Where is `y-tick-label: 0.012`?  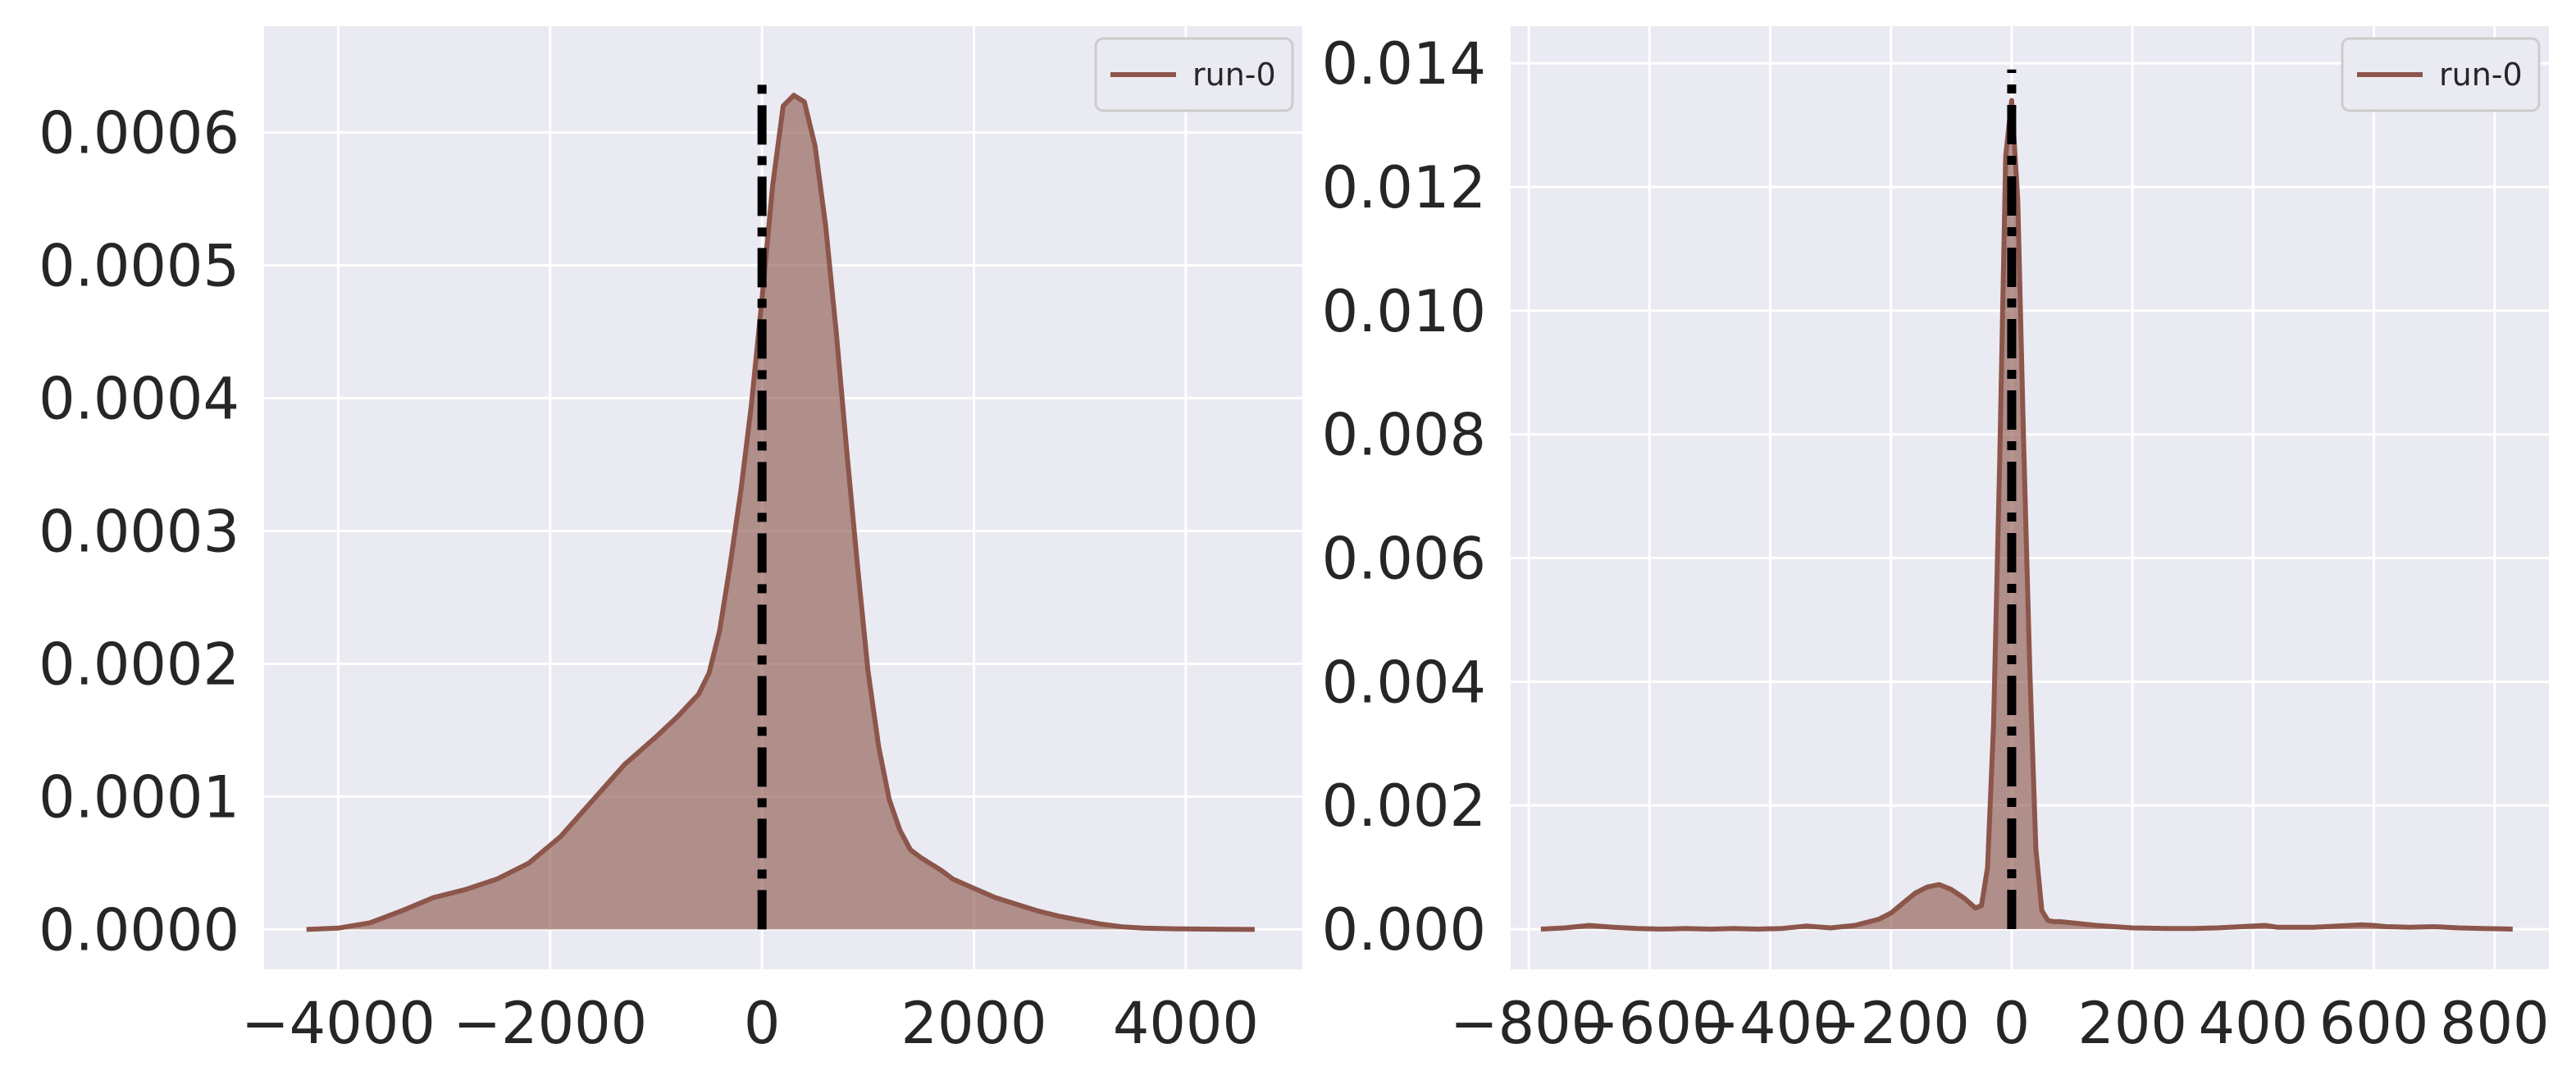 y-tick-label: 0.012 is located at coordinates (1404, 187).